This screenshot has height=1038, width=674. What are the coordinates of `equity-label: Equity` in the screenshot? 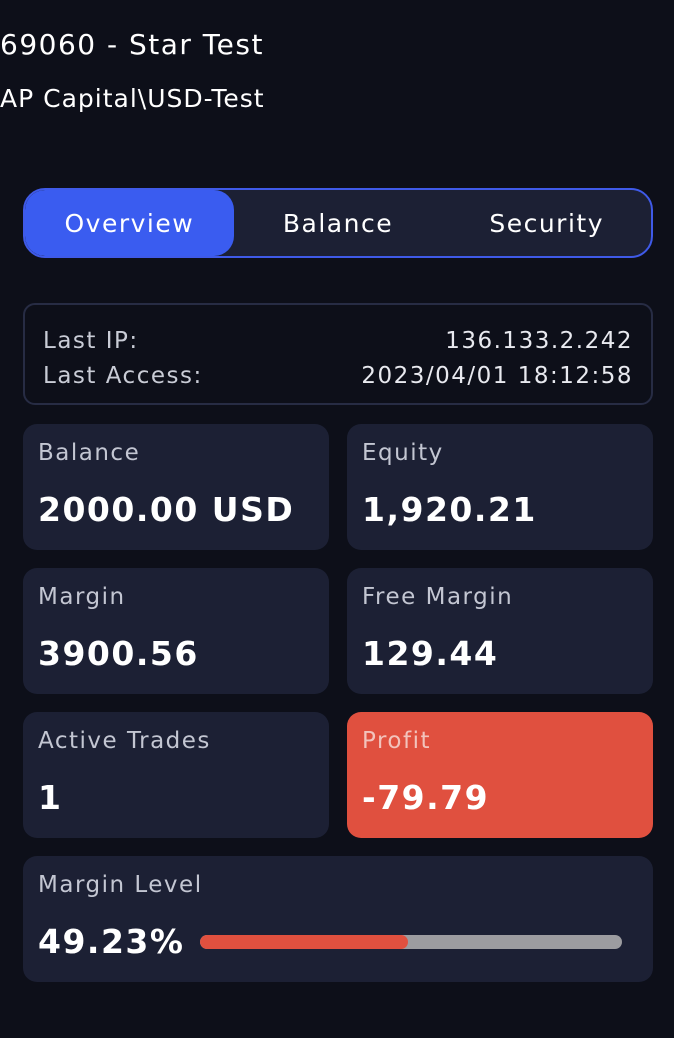 It's located at (403, 453).